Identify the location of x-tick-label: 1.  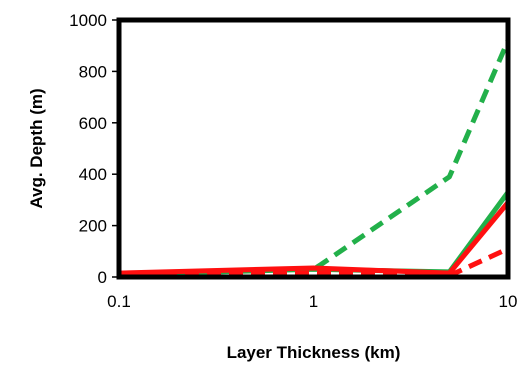
(313, 301).